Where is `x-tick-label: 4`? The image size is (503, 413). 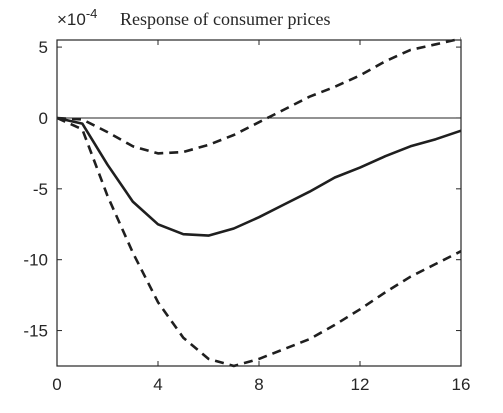
x-tick-label: 4 is located at coordinates (157, 384).